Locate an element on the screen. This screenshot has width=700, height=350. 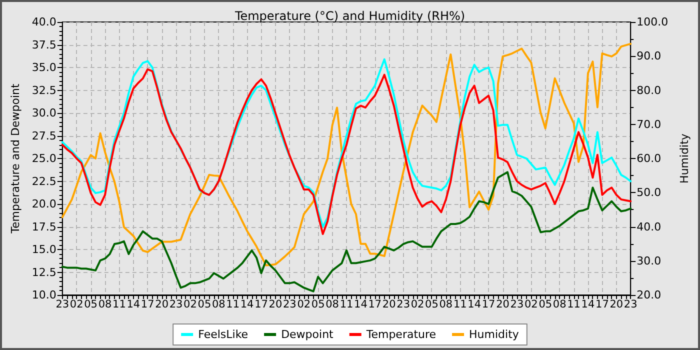
y-tick-label: 37.5 is located at coordinates (44, 45).